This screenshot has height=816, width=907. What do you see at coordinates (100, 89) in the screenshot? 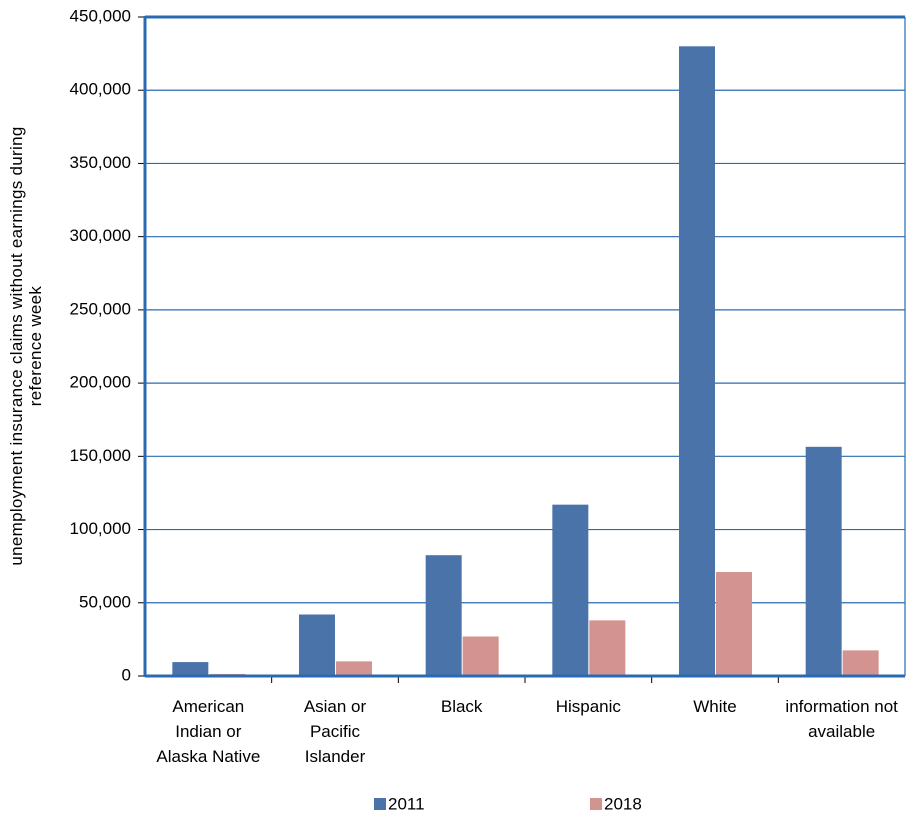
I see `y-tick-label: 400,000` at bounding box center [100, 89].